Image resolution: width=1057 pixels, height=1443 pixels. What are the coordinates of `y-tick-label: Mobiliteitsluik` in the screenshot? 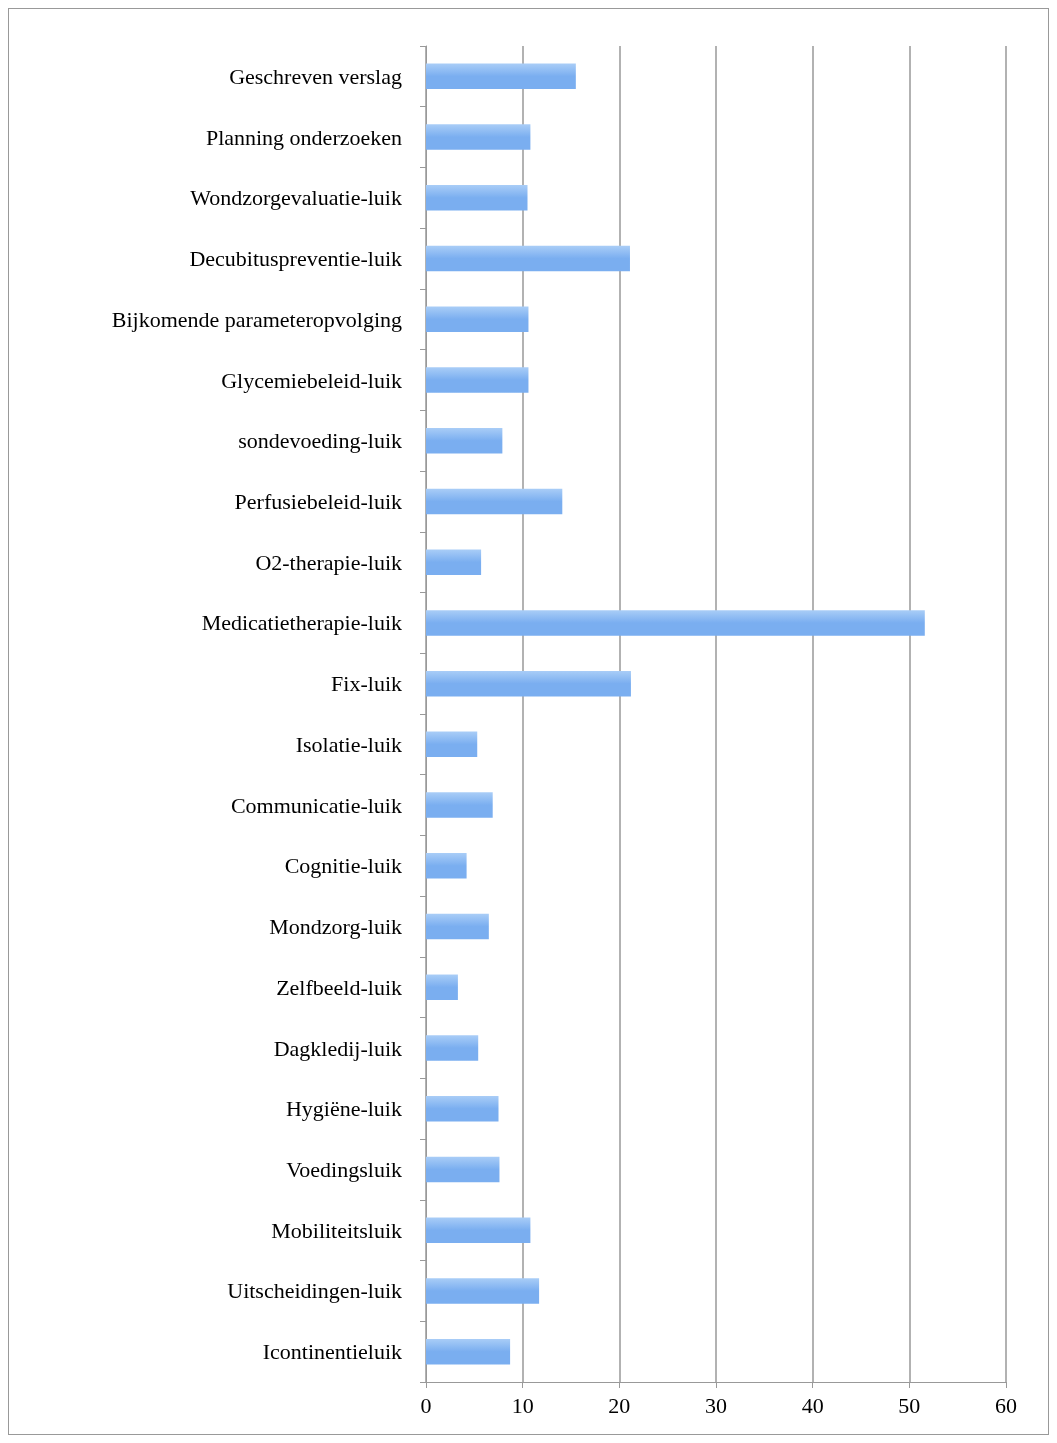 It's located at (336, 1230).